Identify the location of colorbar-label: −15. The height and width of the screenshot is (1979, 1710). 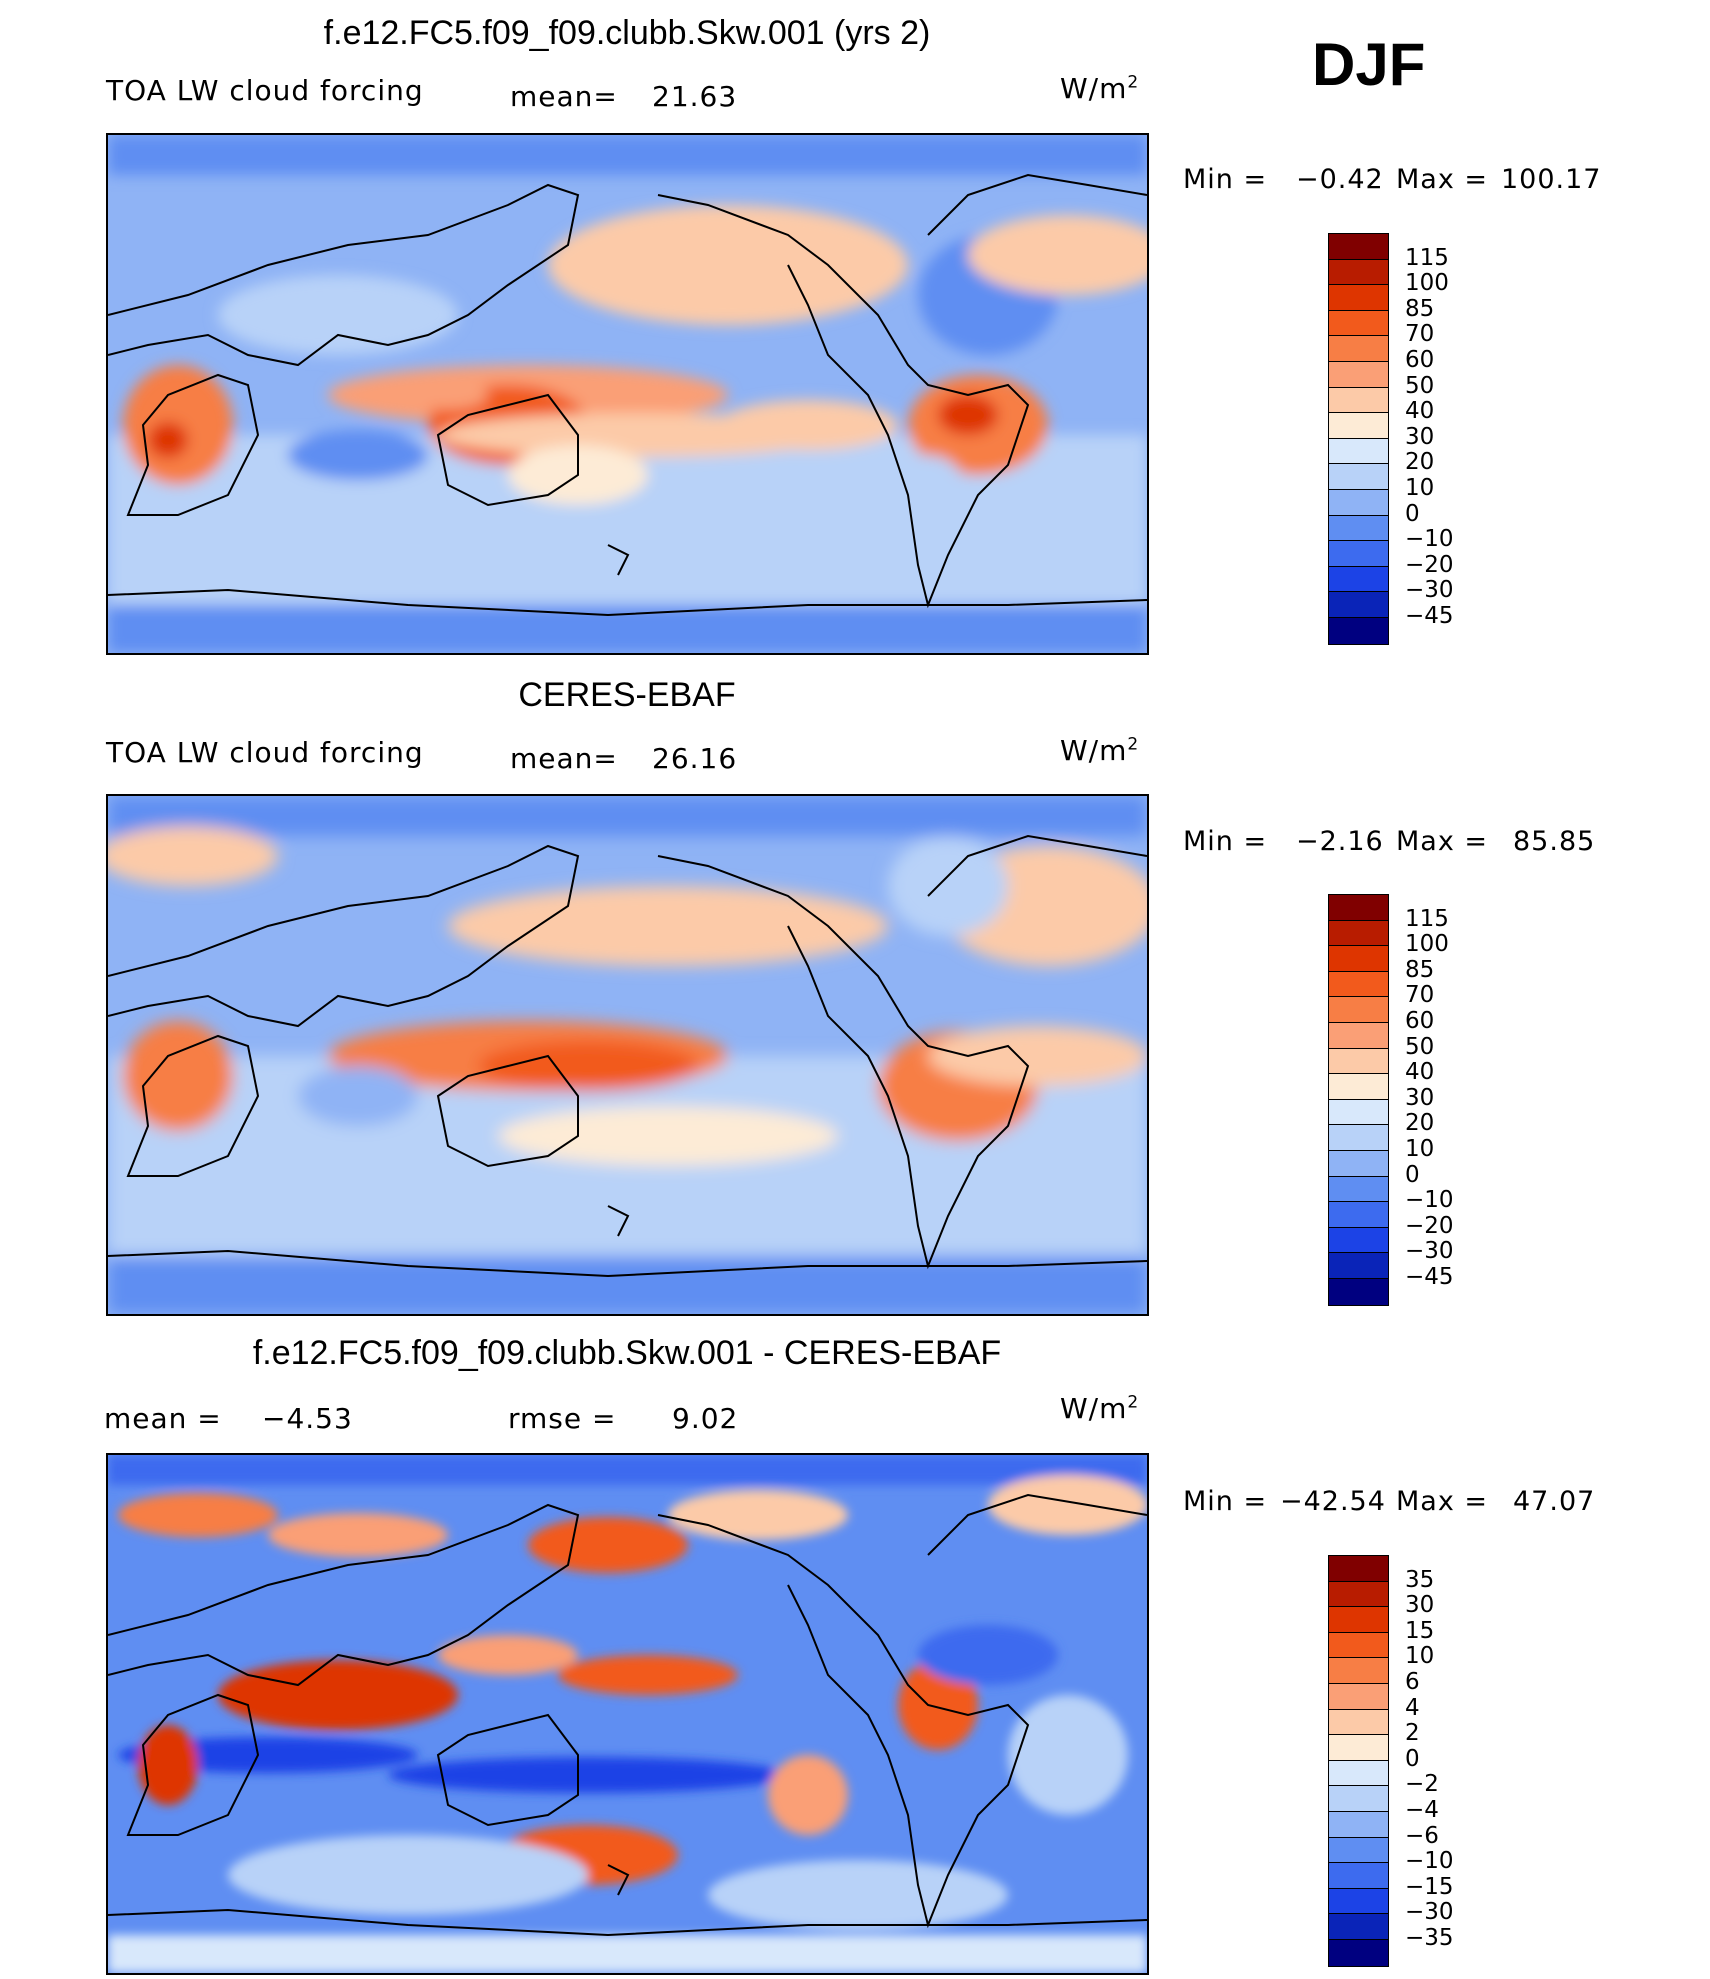
(1429, 1886).